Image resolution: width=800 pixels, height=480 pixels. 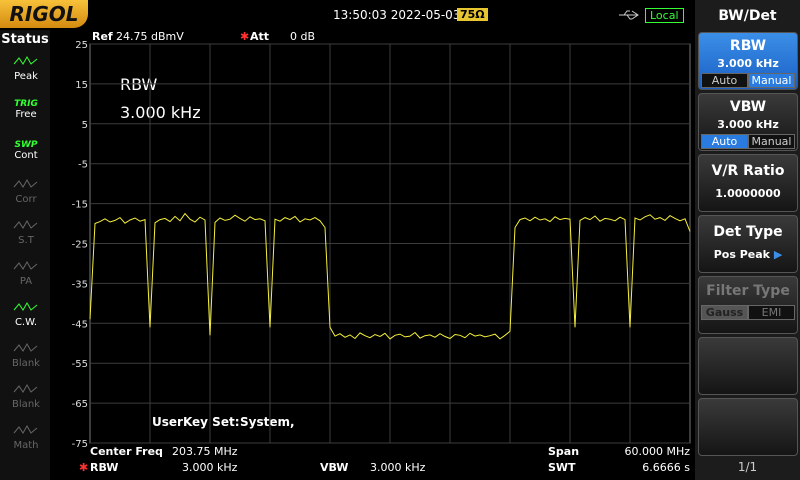 What do you see at coordinates (26, 76) in the screenshot?
I see `status-label: Peak` at bounding box center [26, 76].